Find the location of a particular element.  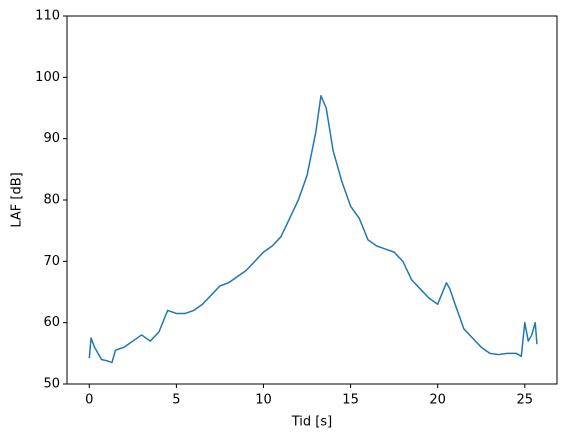

x-tick-label: 0 is located at coordinates (89, 400).